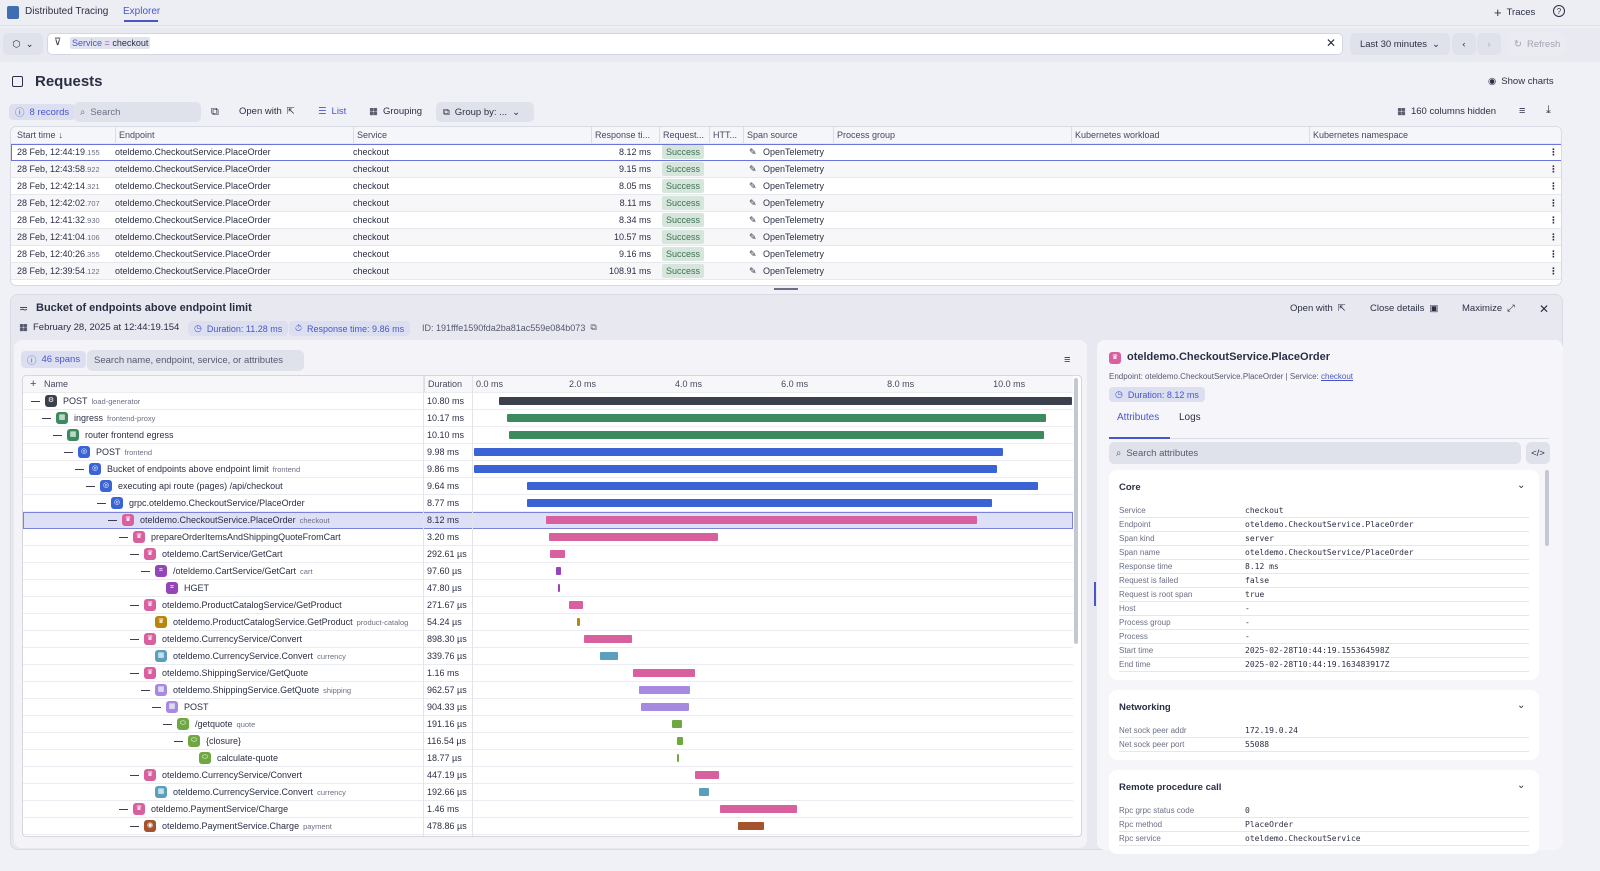 The image size is (1600, 871). Describe the element at coordinates (1190, 417) in the screenshot. I see `tab-logs: Logs` at that location.